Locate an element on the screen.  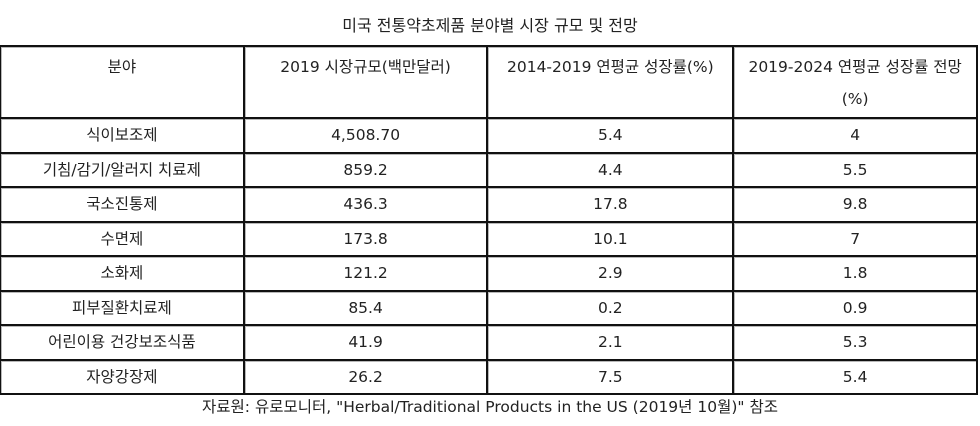
cell-category: 국소진통제 is located at coordinates (123, 205).